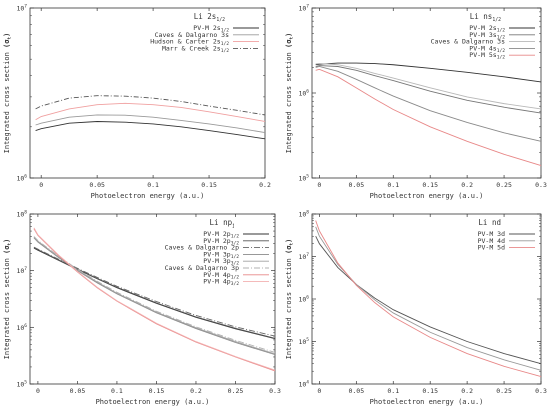 This screenshot has height=412, width=550. I want to click on legend-entry: Hudson & Carter 2s1/2, so click(189, 43).